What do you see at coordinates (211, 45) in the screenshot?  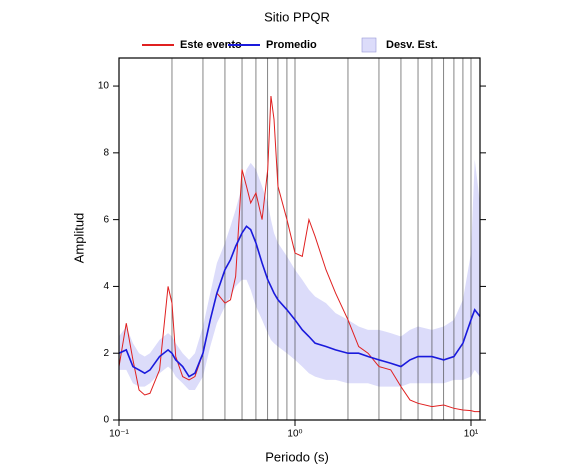 I see `legend-label: Este evento` at bounding box center [211, 45].